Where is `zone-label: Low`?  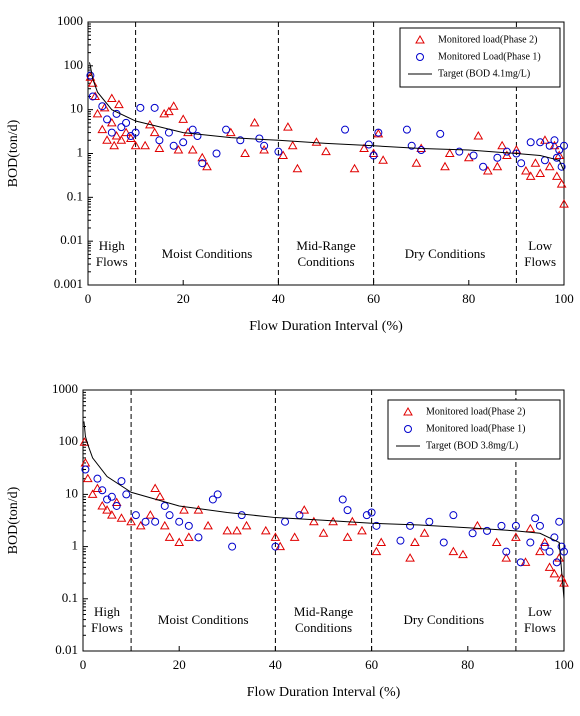 zone-label: Low is located at coordinates (540, 611).